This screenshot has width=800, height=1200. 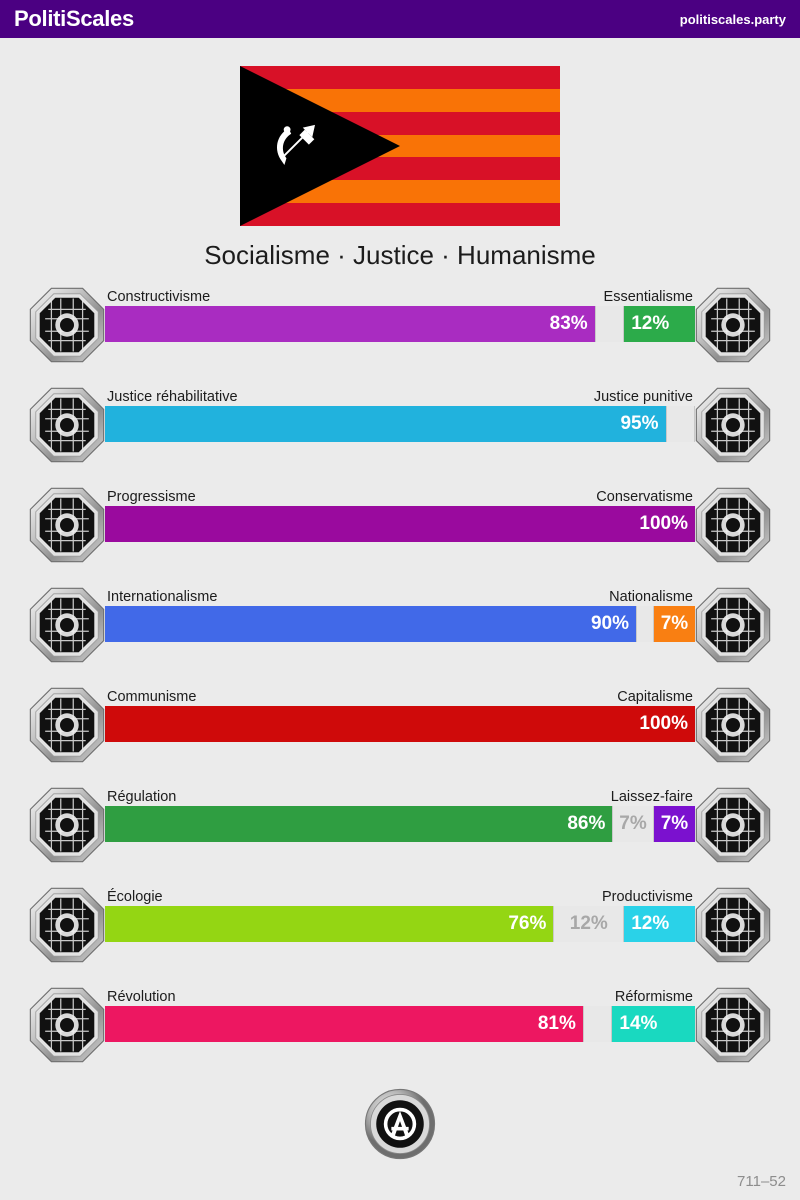 What do you see at coordinates (350, 324) in the screenshot?
I see `axis-left-segment: 83%` at bounding box center [350, 324].